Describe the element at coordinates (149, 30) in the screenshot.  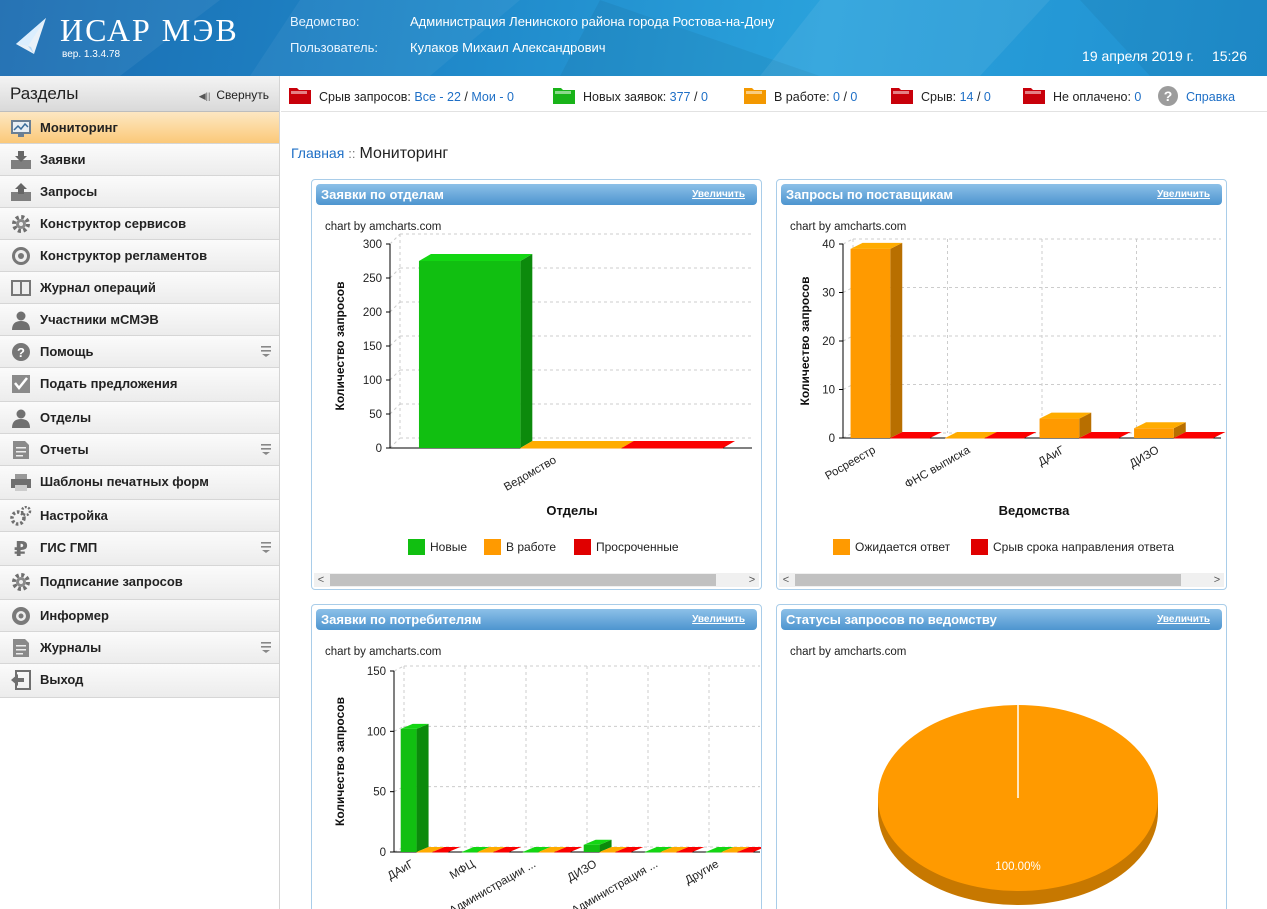
I see `app-title: ИСАР МЭВ` at that location.